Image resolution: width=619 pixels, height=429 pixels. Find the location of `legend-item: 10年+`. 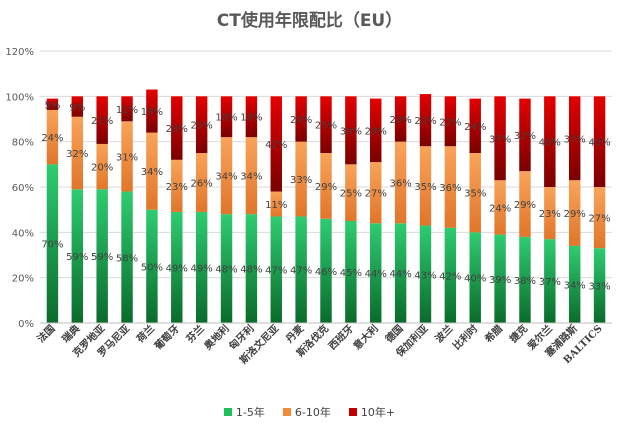

legend-item: 10年+ is located at coordinates (372, 412).